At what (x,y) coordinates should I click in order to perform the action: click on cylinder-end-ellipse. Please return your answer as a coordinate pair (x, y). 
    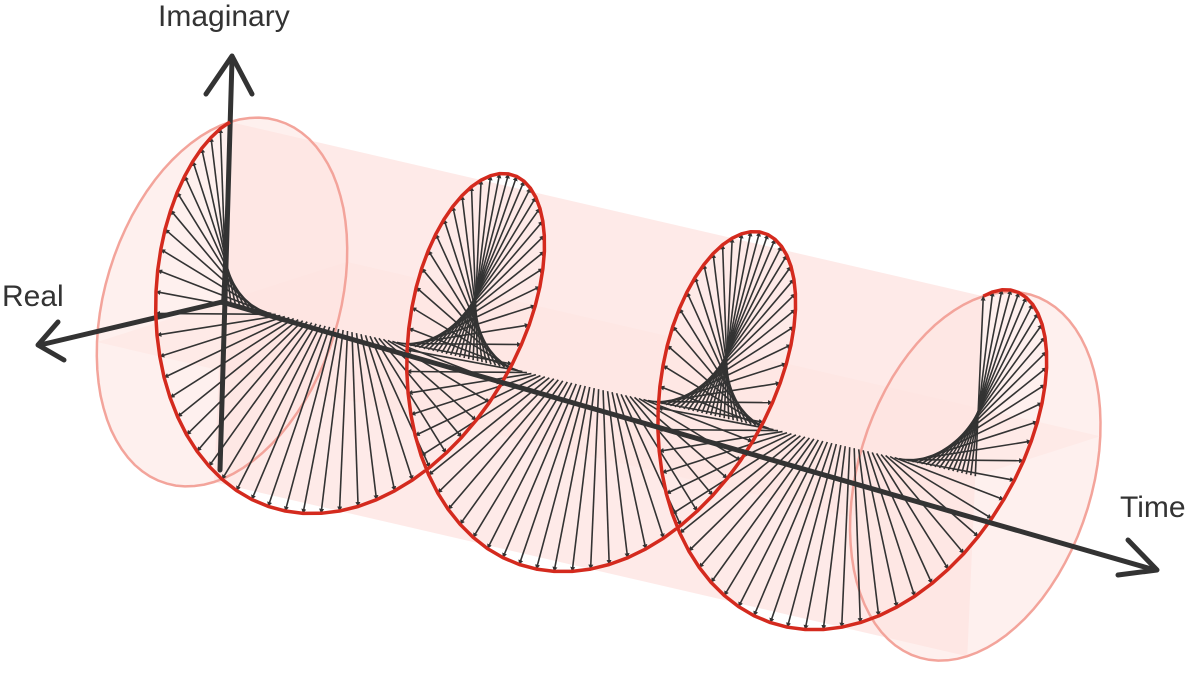
    Looking at the image, I should click on (975, 476).